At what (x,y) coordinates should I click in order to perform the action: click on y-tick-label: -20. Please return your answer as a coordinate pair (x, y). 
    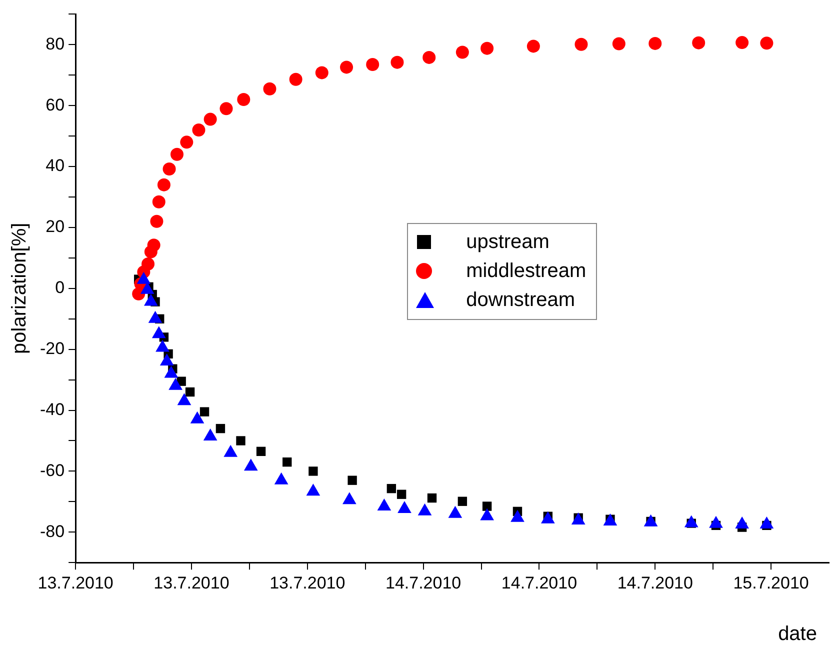
    Looking at the image, I should click on (52, 348).